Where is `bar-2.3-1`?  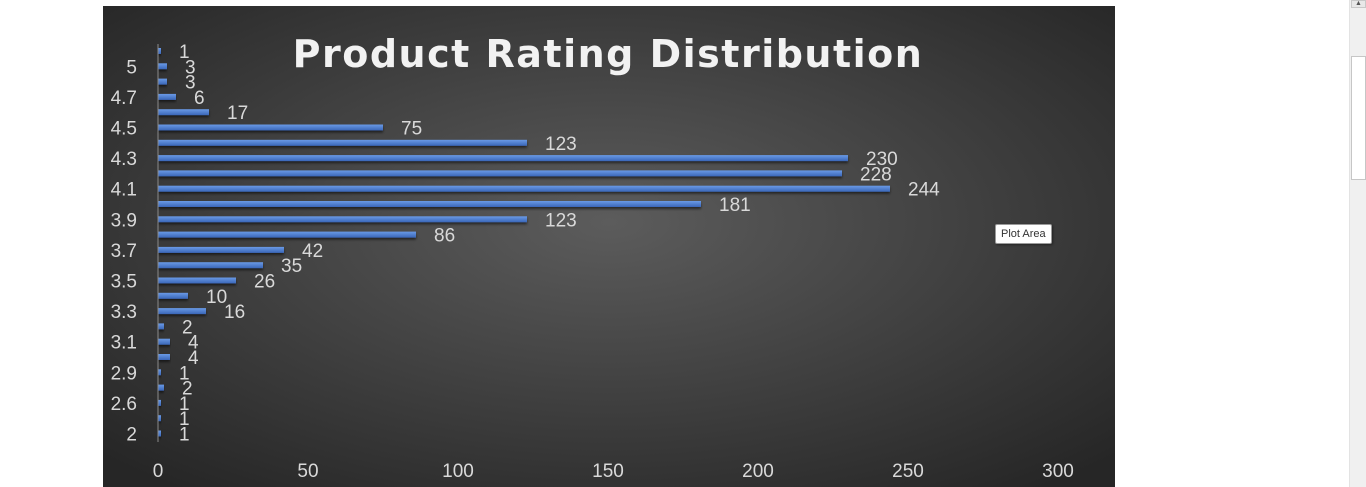 bar-2.3-1 is located at coordinates (159, 418).